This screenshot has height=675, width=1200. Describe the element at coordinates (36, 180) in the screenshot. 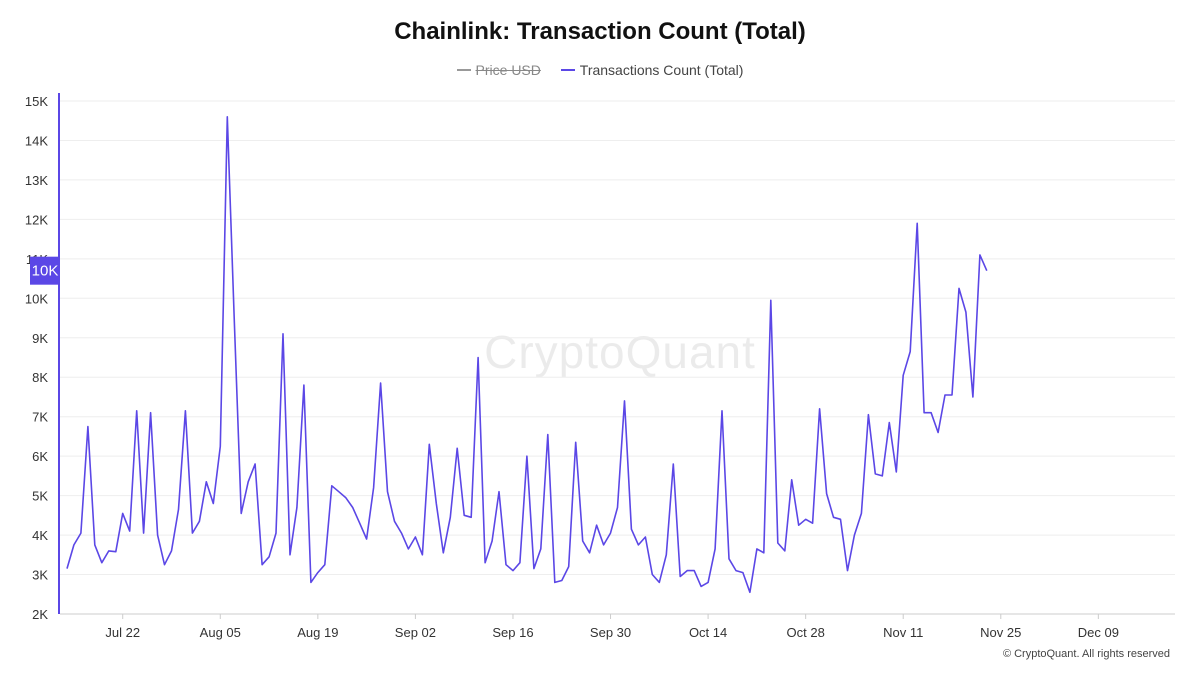

I see `y-tick-label: 13K` at that location.